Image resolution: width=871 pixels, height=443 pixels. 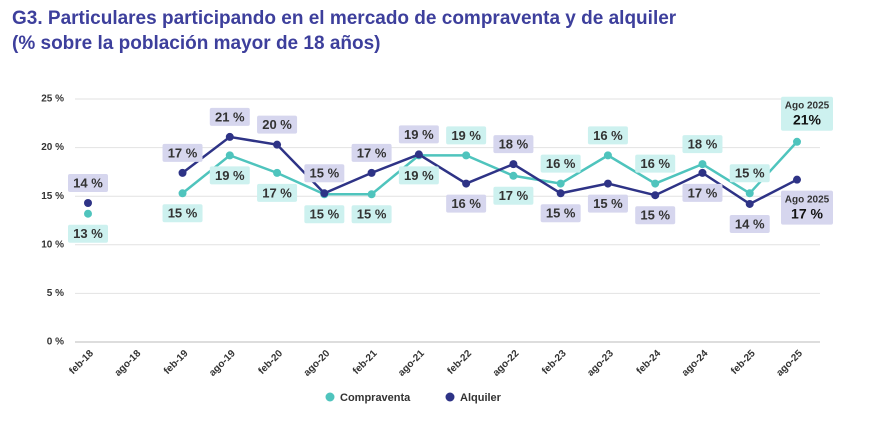 I want to click on x-tick-label: ago-21, so click(x=411, y=363).